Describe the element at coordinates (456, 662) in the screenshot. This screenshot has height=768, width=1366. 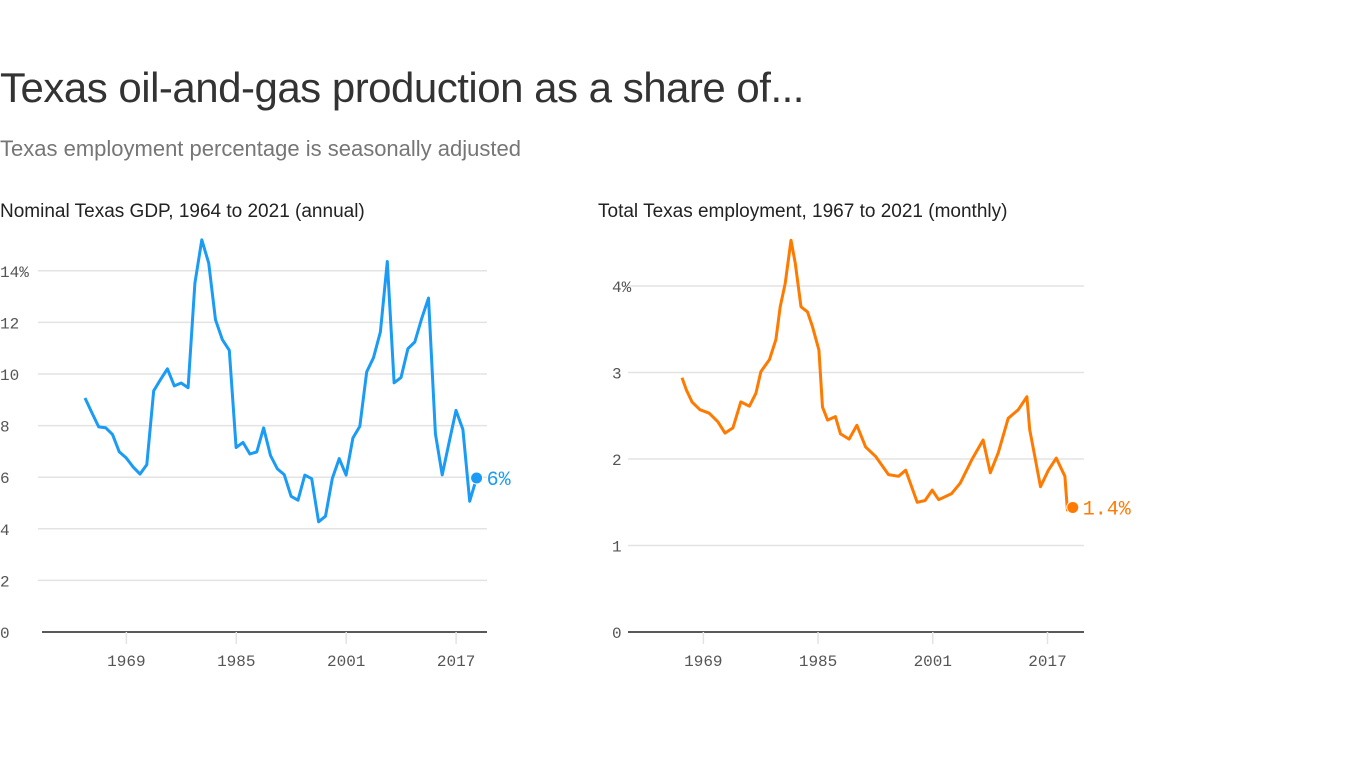
I see `gdp-x-tick-label: 2017` at that location.